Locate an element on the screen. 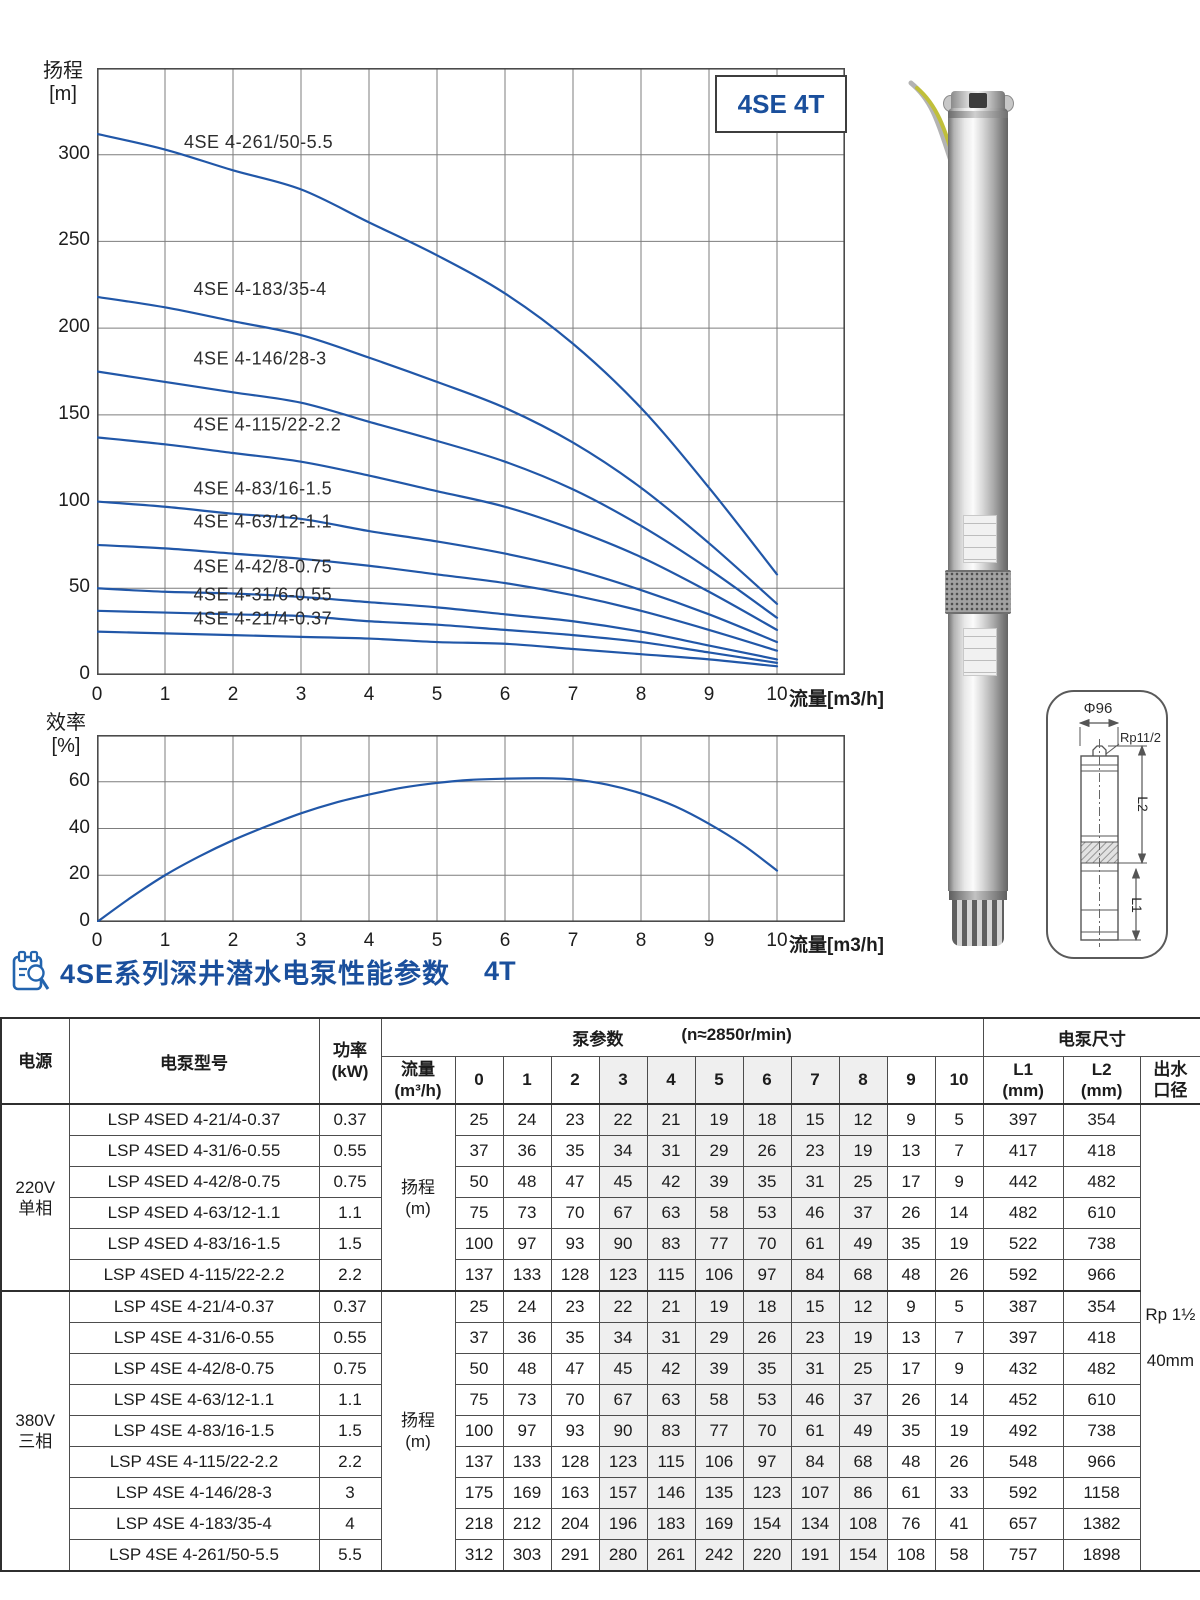  head-value-cell: 46 is located at coordinates (815, 1400).